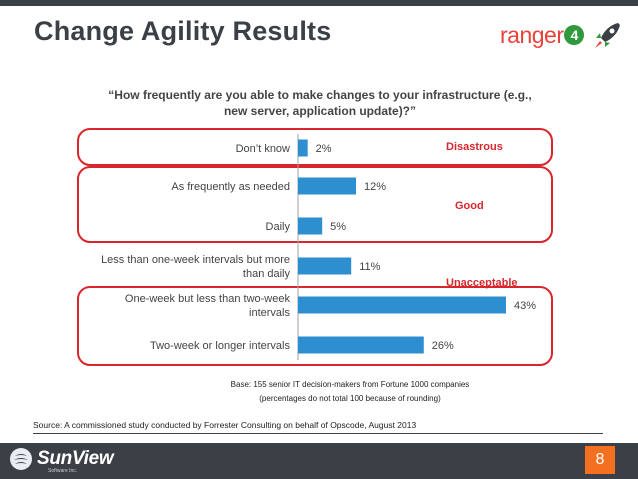 The height and width of the screenshot is (479, 638). What do you see at coordinates (574, 35) in the screenshot?
I see `ranger-logo-number: 4` at bounding box center [574, 35].